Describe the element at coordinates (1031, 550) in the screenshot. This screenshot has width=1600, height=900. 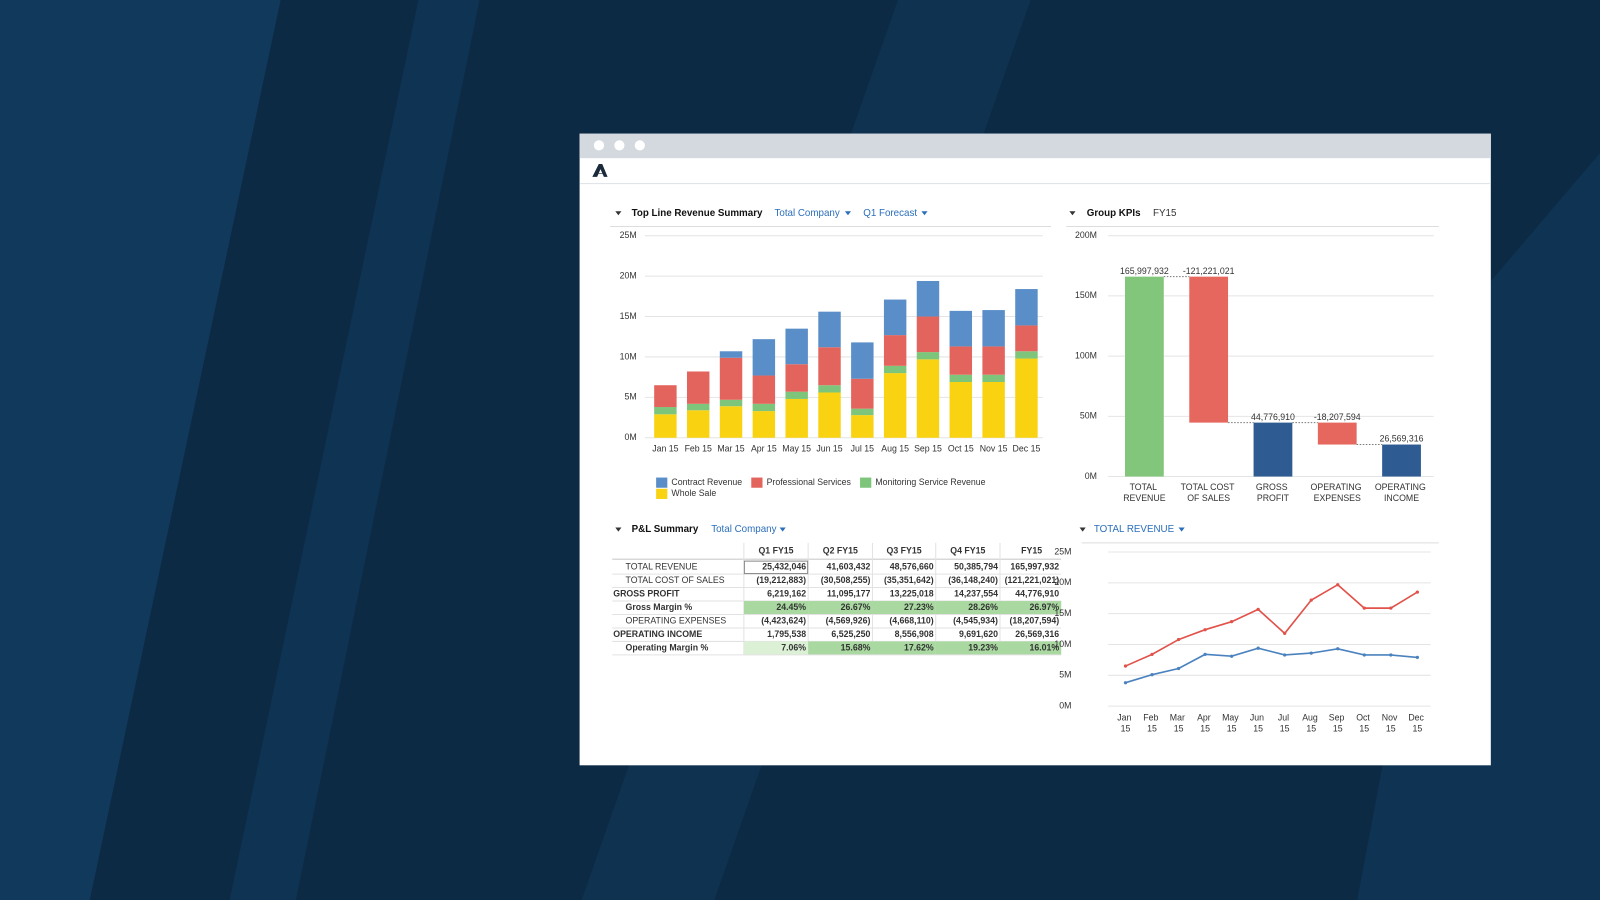
I see `column-header: FY15` at that location.